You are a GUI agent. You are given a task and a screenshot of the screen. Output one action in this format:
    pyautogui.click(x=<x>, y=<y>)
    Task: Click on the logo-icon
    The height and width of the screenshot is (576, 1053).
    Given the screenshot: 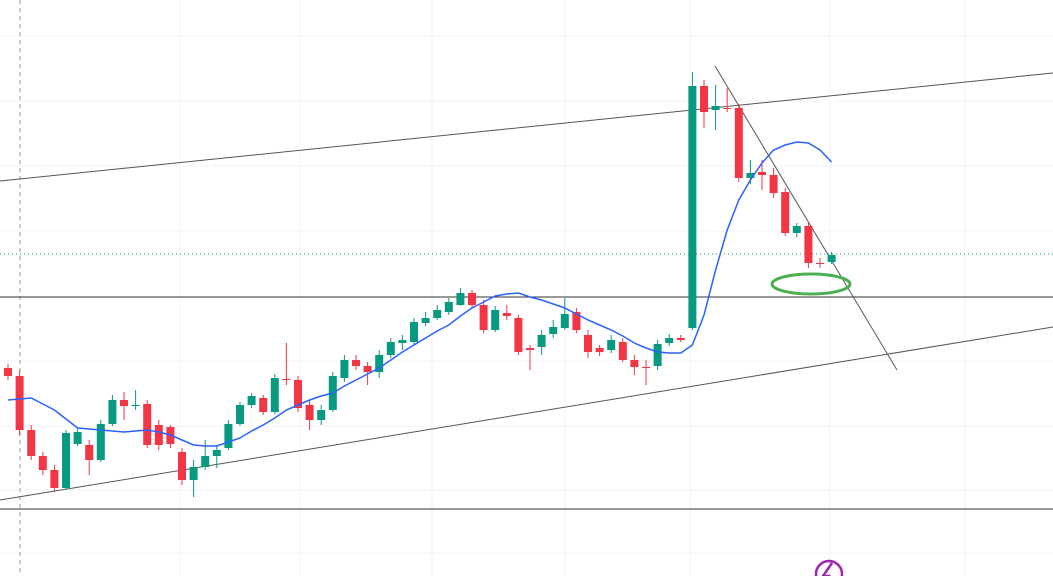 What is the action you would take?
    pyautogui.click(x=829, y=567)
    